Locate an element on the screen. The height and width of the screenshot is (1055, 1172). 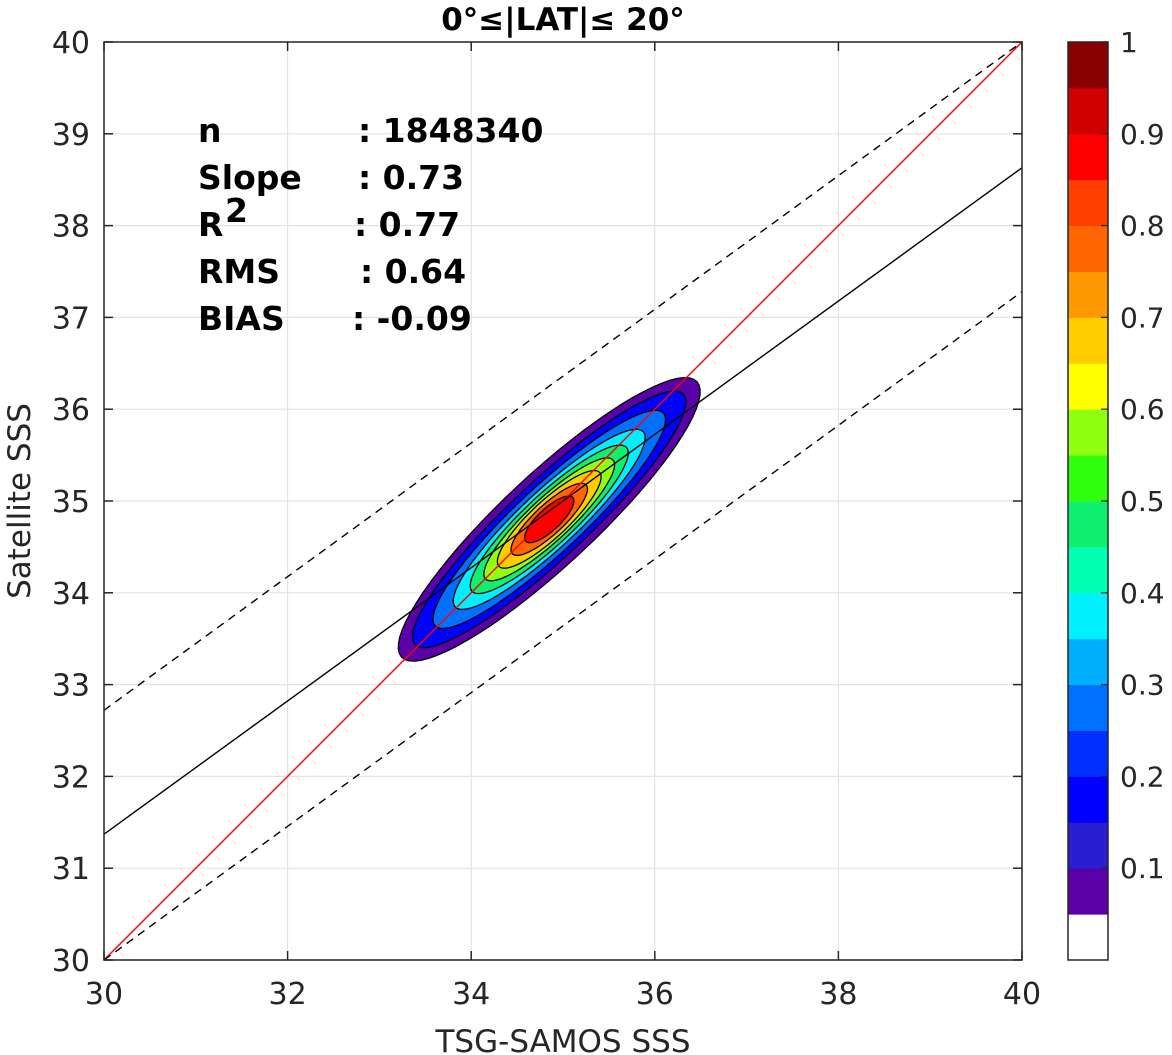
y-tick-label: 31 is located at coordinates (71, 869).